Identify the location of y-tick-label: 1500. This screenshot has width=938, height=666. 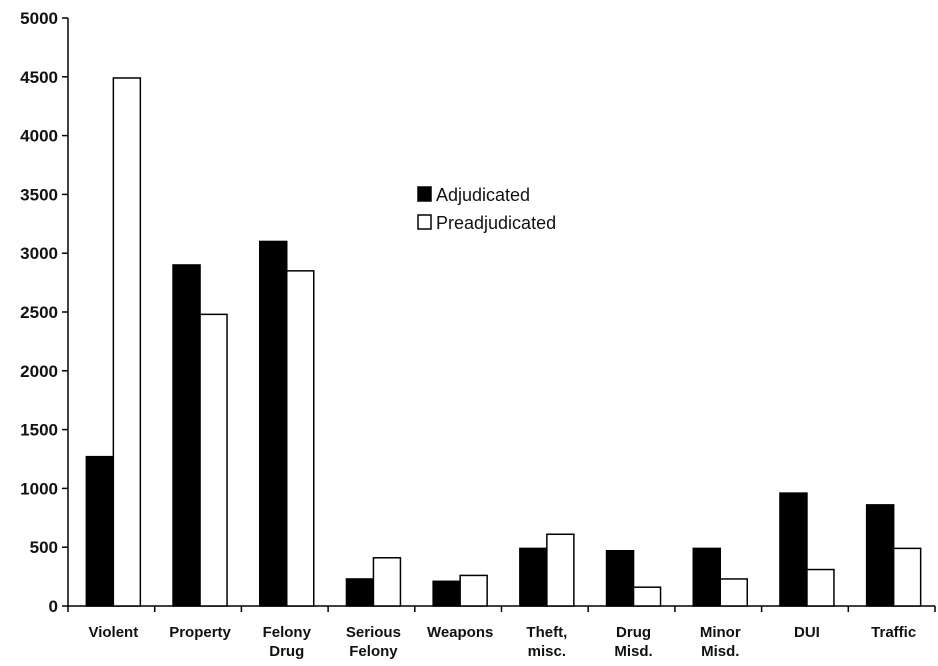
(39, 430).